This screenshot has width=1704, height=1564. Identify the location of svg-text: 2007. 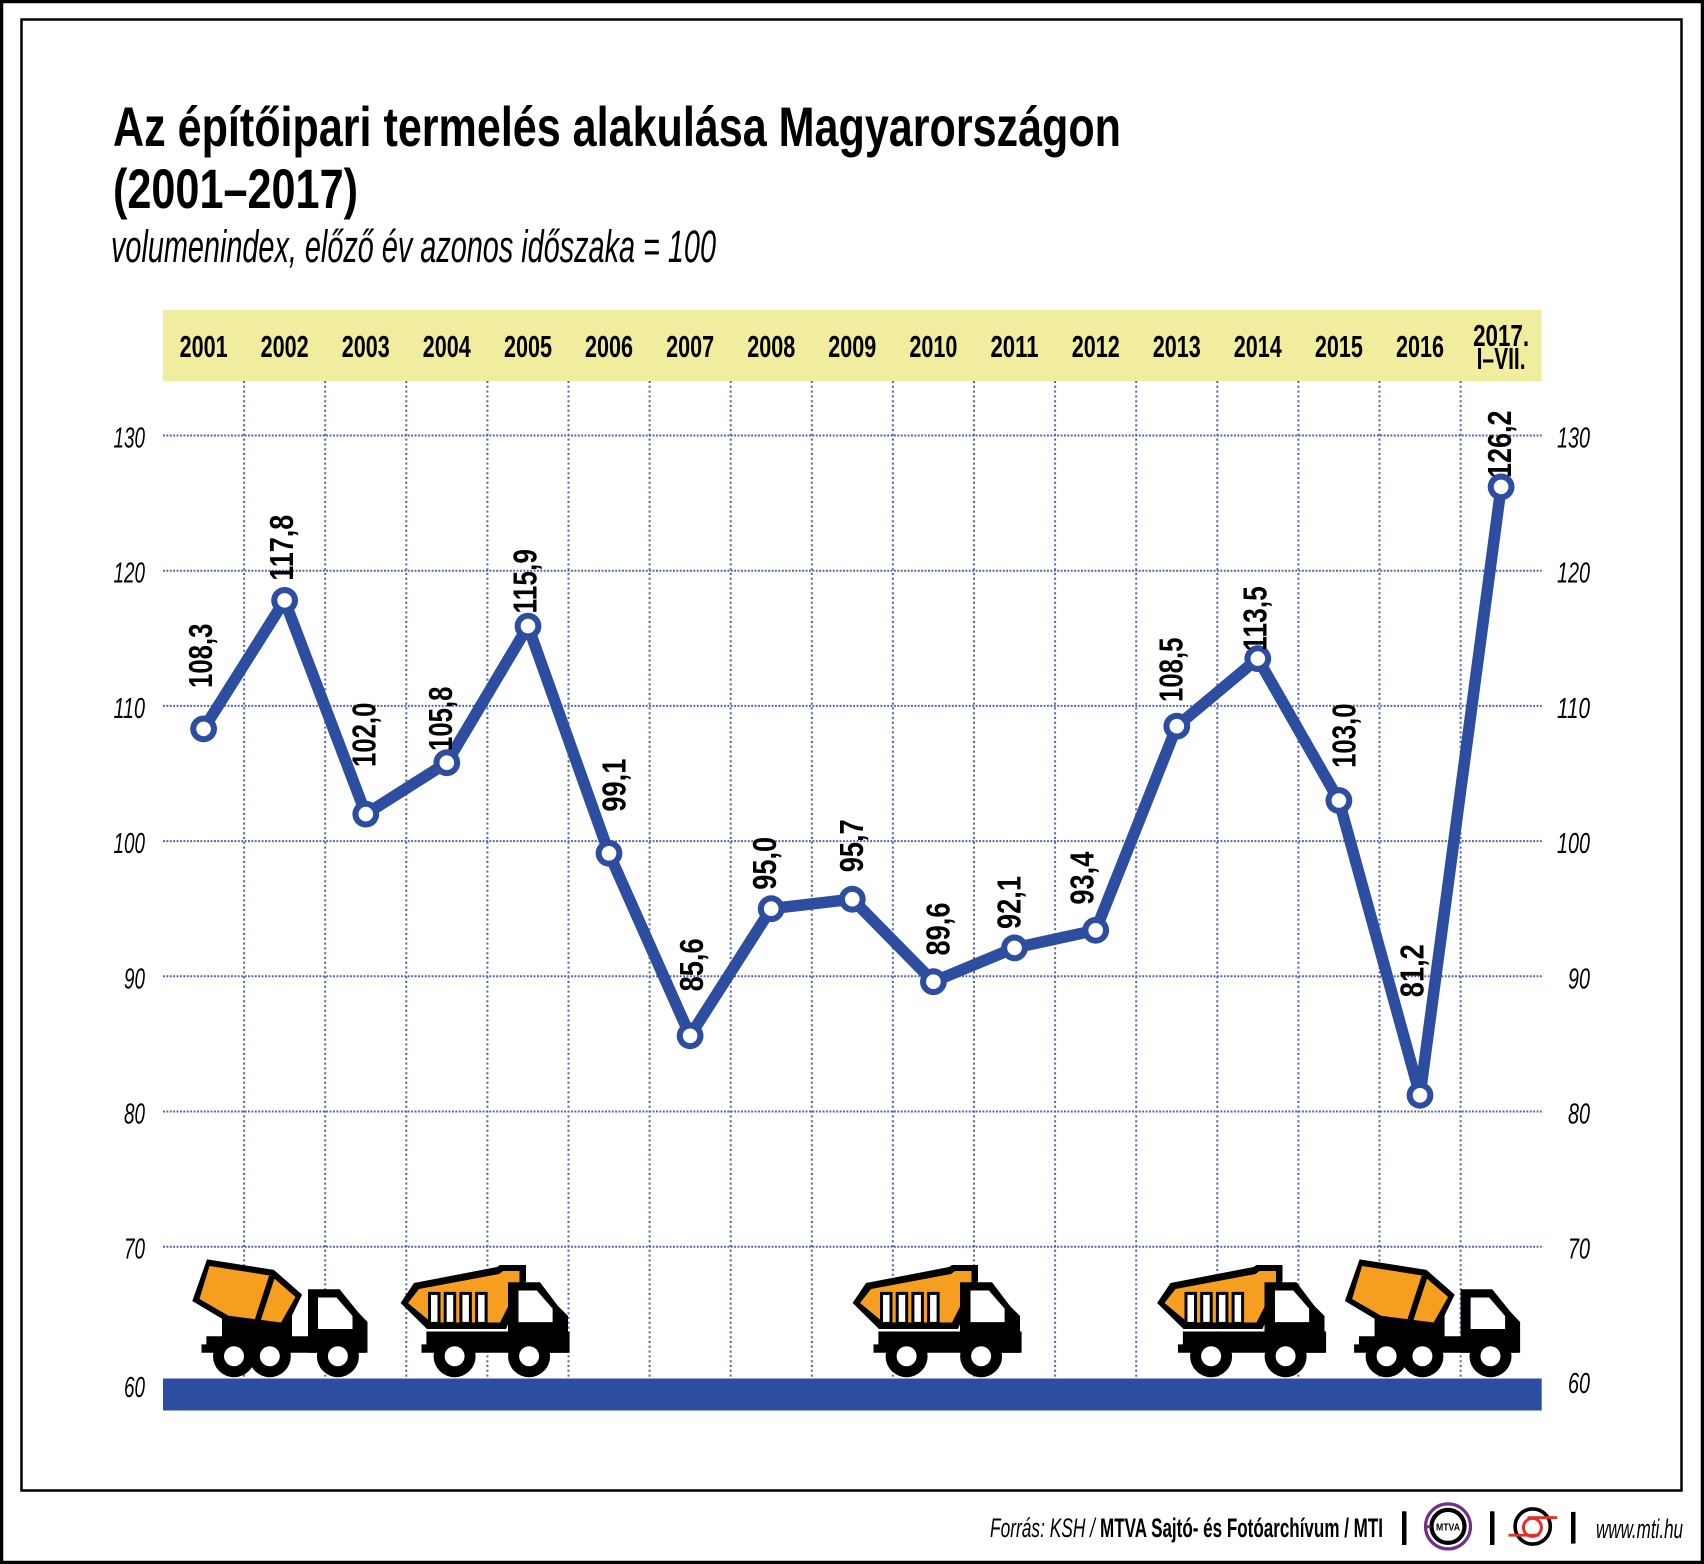
(690, 346).